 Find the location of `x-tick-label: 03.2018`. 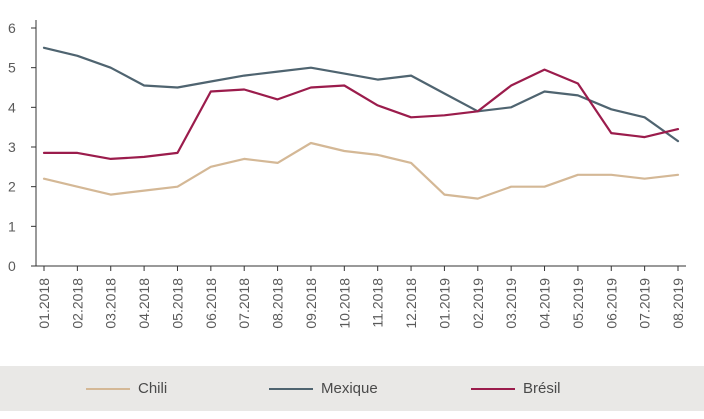

x-tick-label: 03.2018 is located at coordinates (111, 303).